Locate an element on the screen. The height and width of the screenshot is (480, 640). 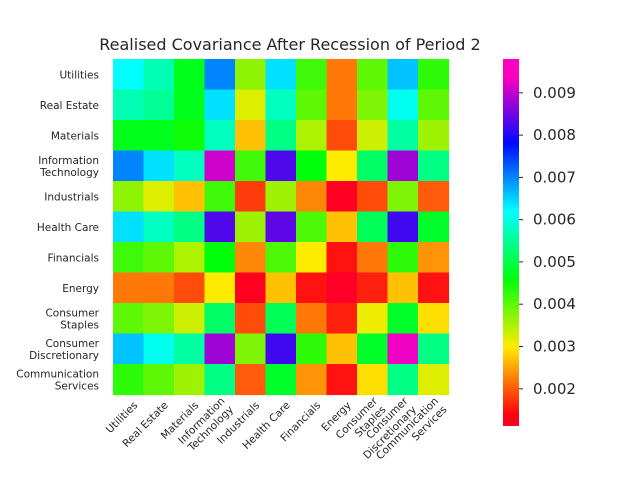
colorbar is located at coordinates (511, 242).